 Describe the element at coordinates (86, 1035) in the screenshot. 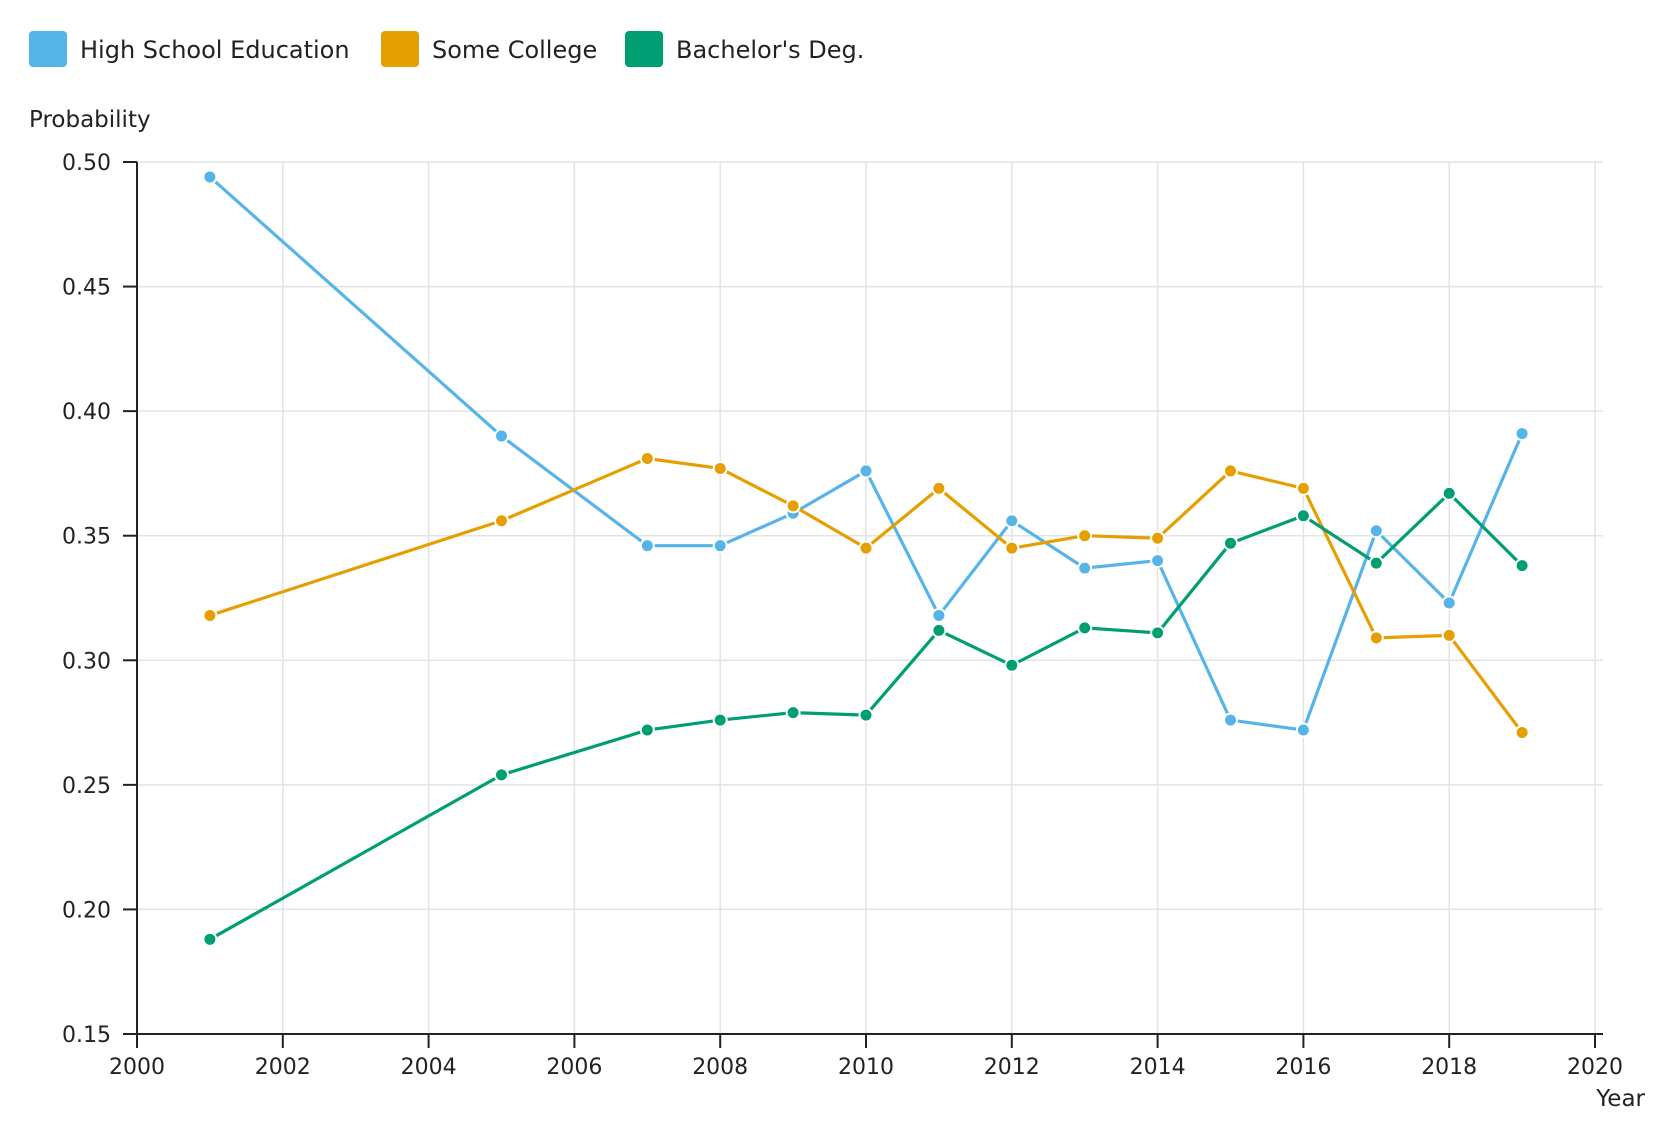

I see `y-tick-label: 0.15` at that location.